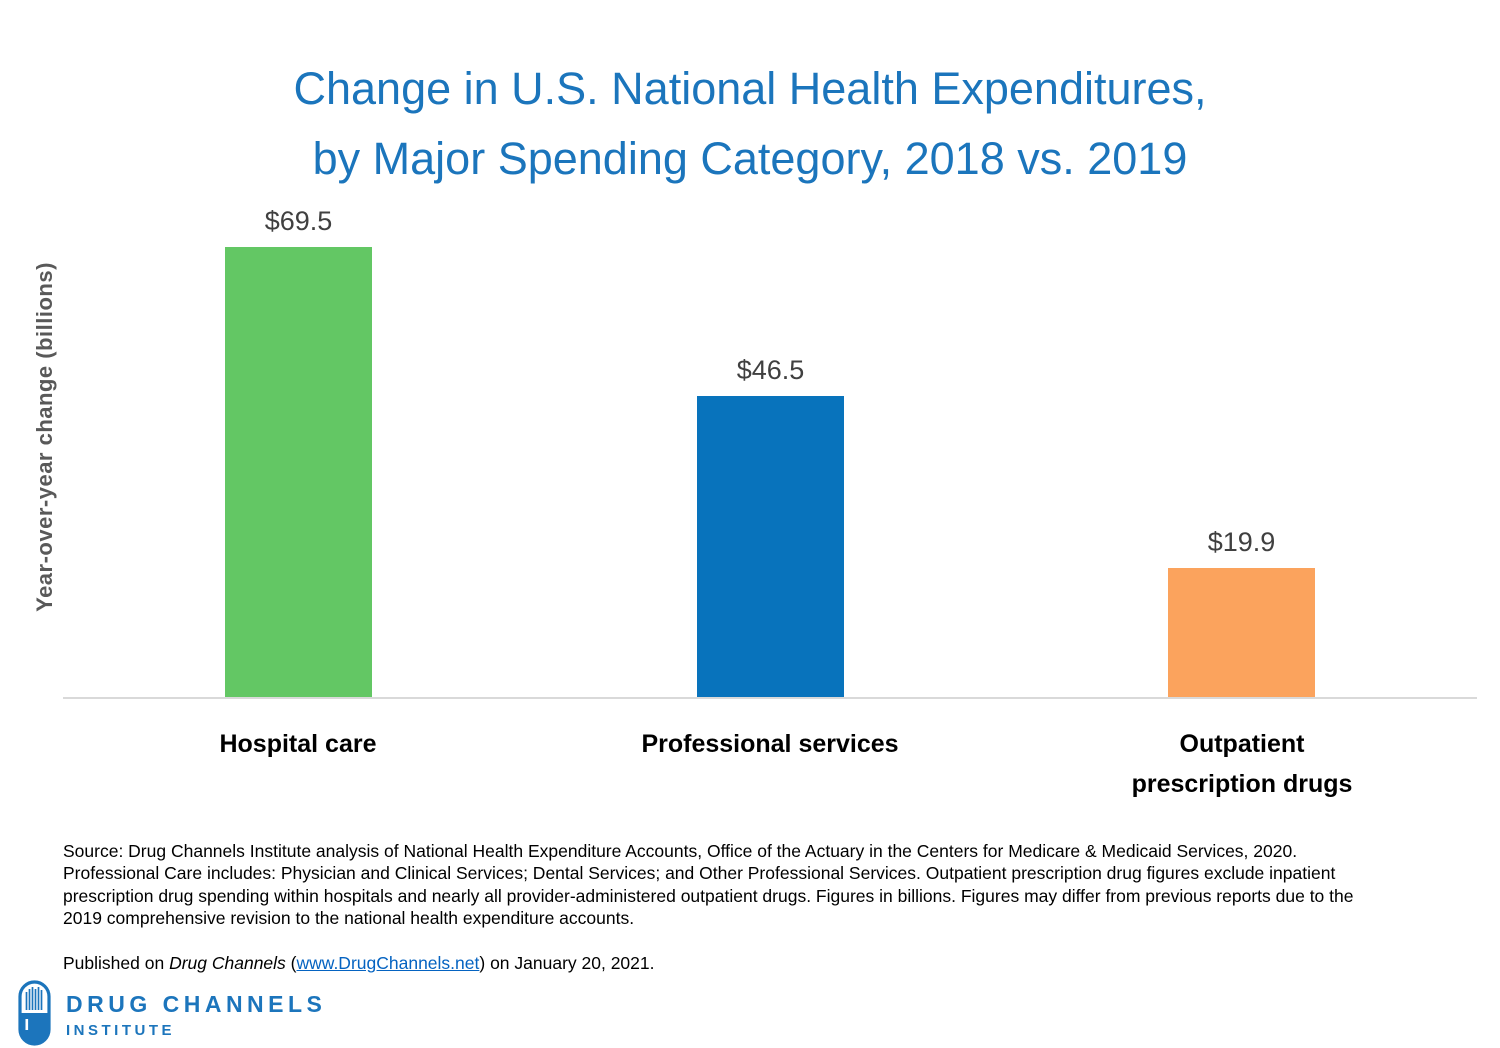 The height and width of the screenshot is (1048, 1500). Describe the element at coordinates (34, 1014) in the screenshot. I see `pill-capsule-icon` at that location.